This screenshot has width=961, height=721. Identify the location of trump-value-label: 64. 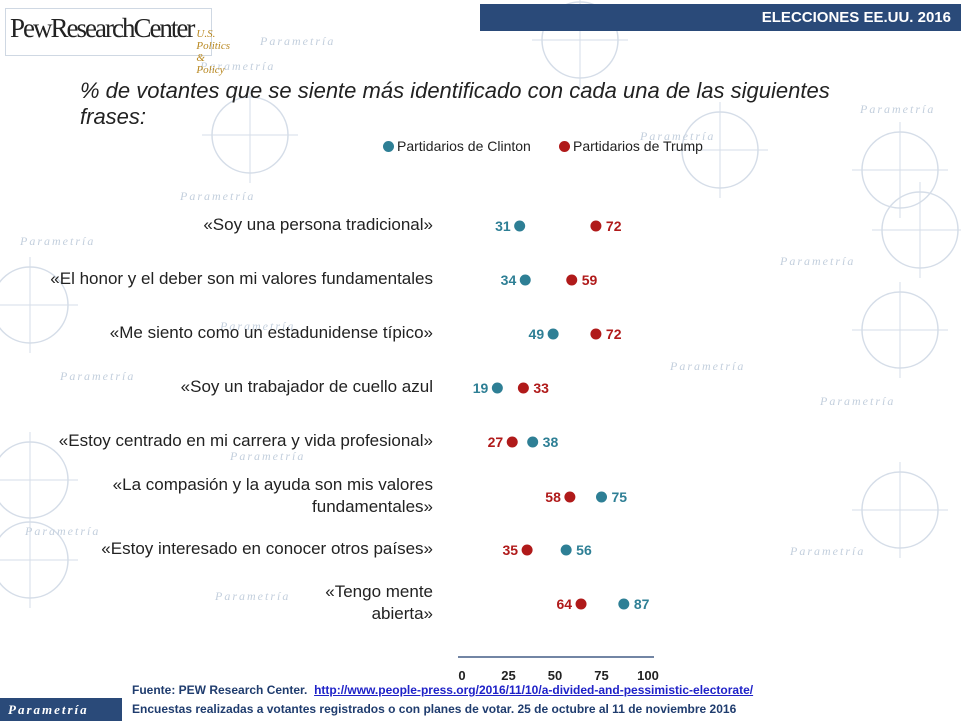
(564, 604).